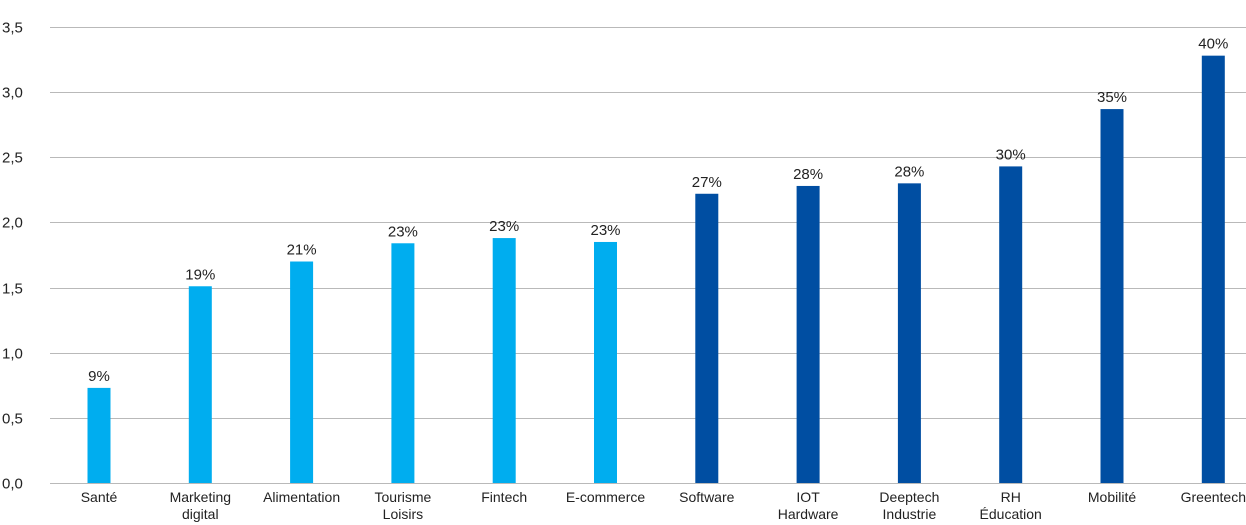  Describe the element at coordinates (808, 497) in the screenshot. I see `category-label-line: IOT` at that location.